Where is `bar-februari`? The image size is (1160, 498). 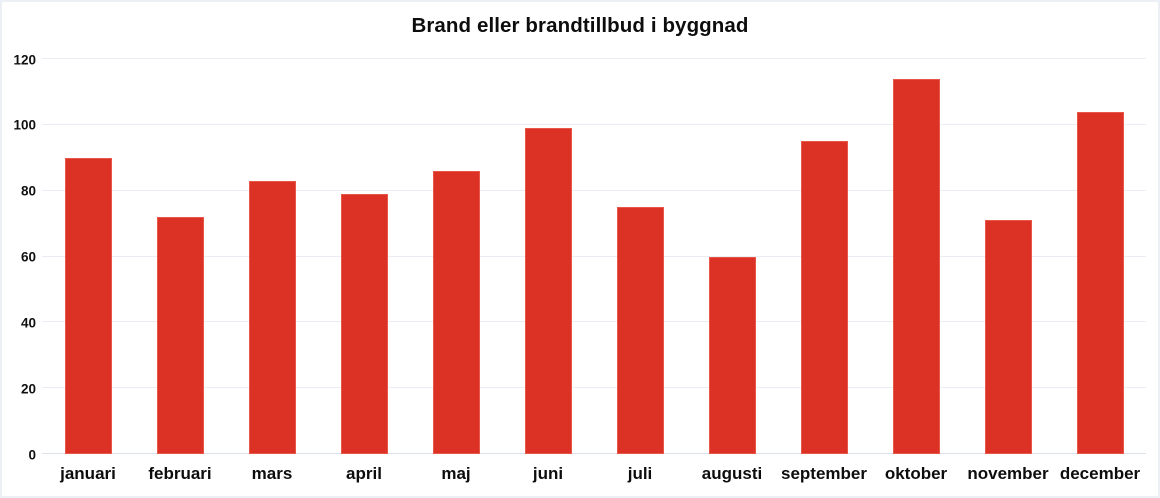
bar-februari is located at coordinates (180, 335).